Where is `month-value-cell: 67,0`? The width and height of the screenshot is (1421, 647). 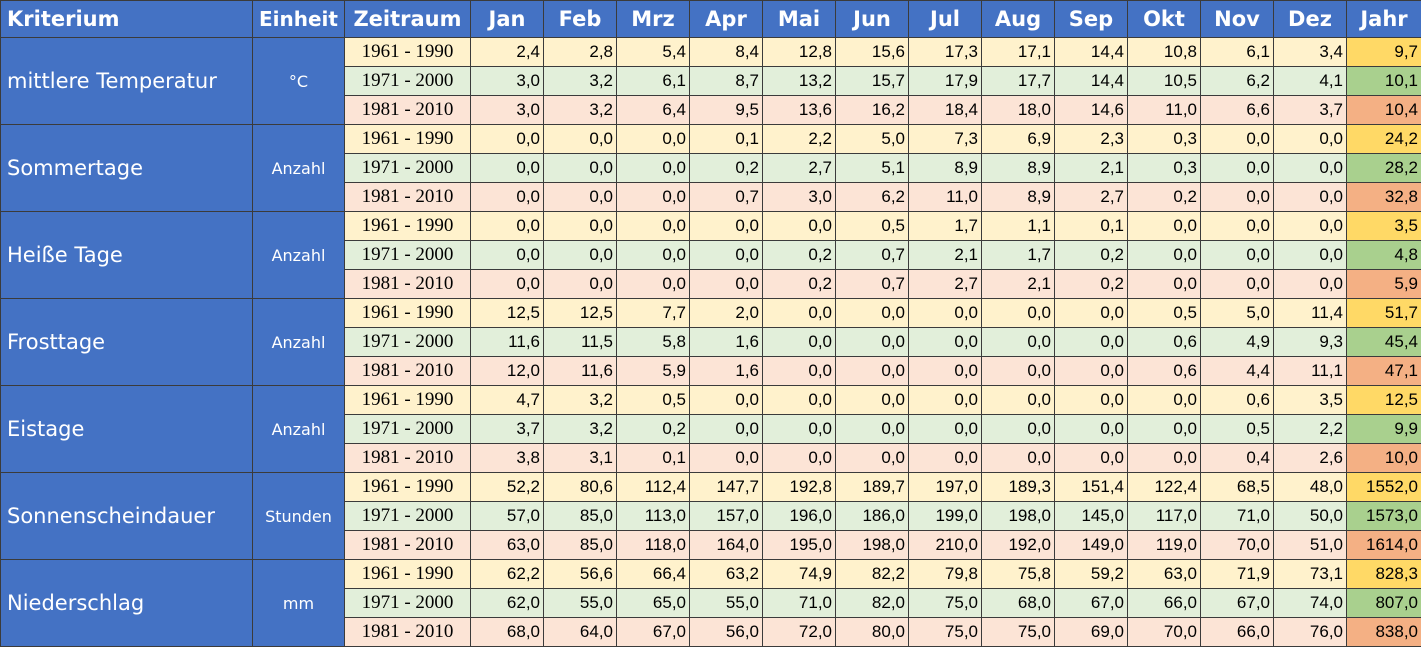
month-value-cell: 67,0 is located at coordinates (1091, 603).